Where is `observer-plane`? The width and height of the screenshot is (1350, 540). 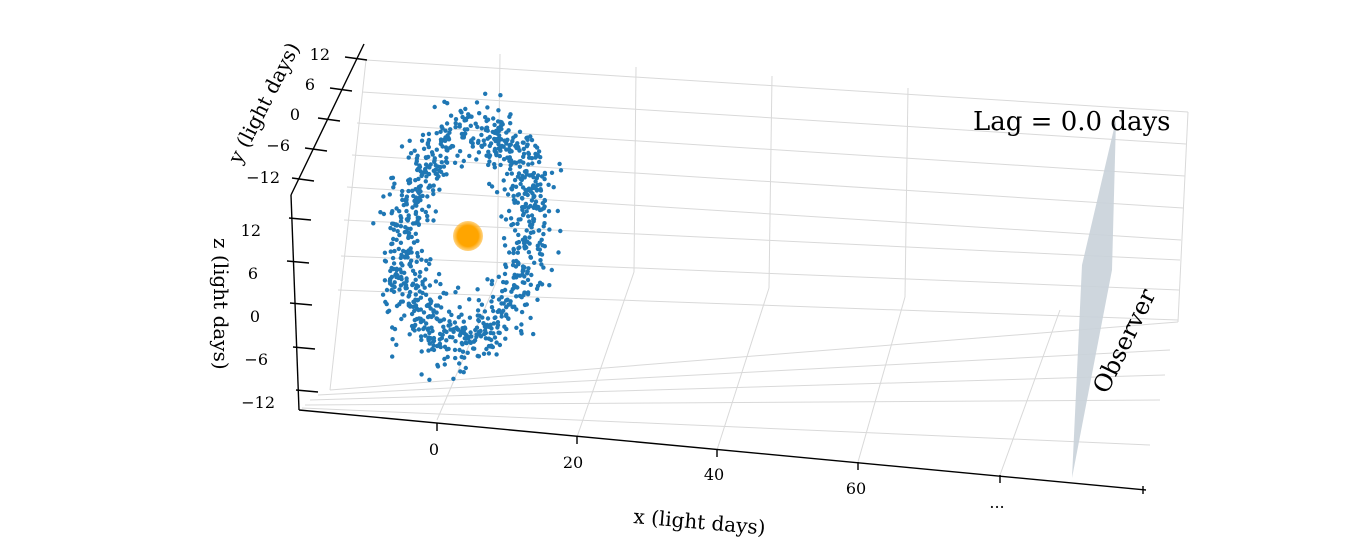 observer-plane is located at coordinates (1094, 299).